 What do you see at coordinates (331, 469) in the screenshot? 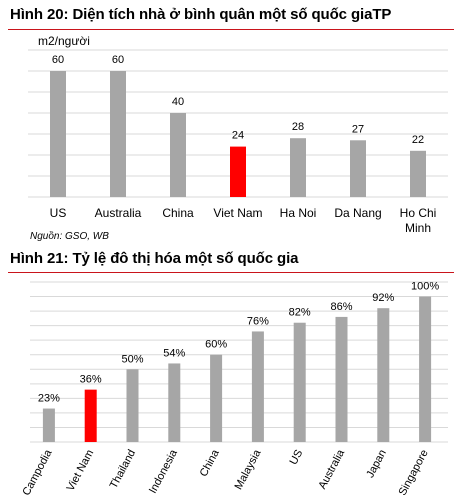
I see `urbanization-category-label: Australia` at bounding box center [331, 469].